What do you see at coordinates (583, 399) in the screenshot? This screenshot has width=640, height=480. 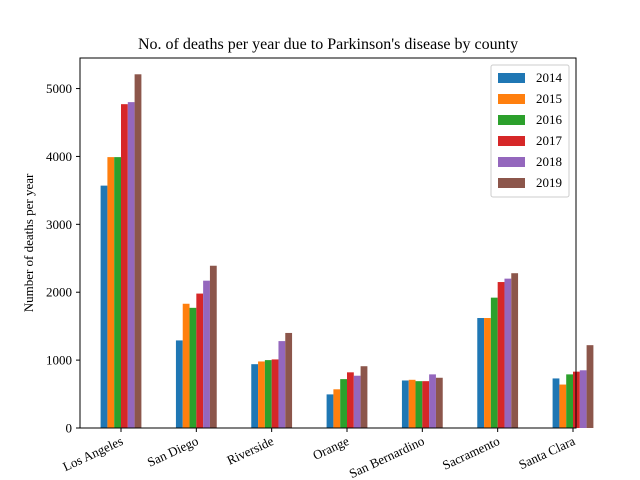 I see `bar-santa-clara-2018` at bounding box center [583, 399].